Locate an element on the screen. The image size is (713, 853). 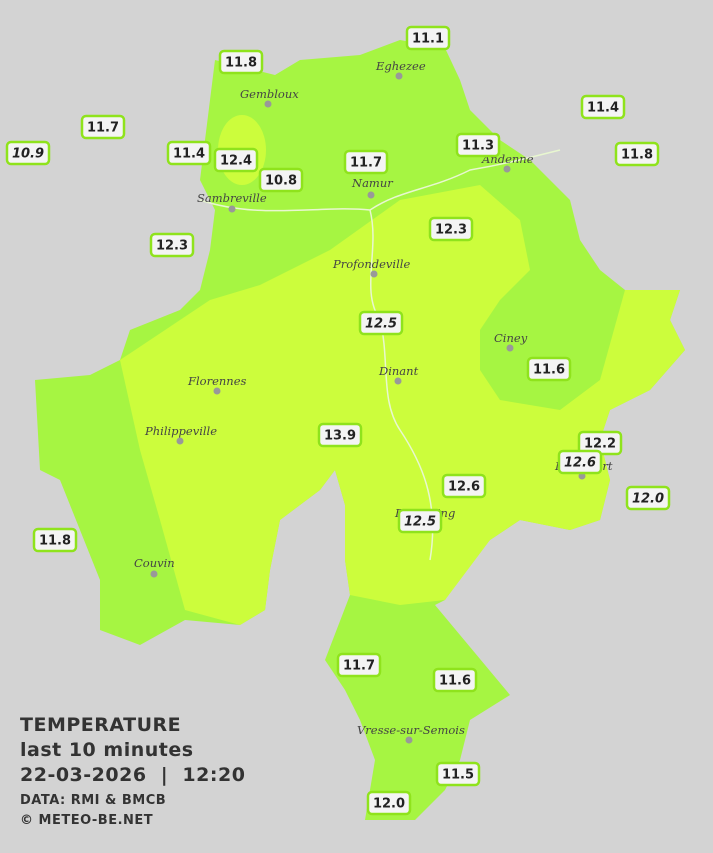
station-value: 12.2 is located at coordinates (600, 444).